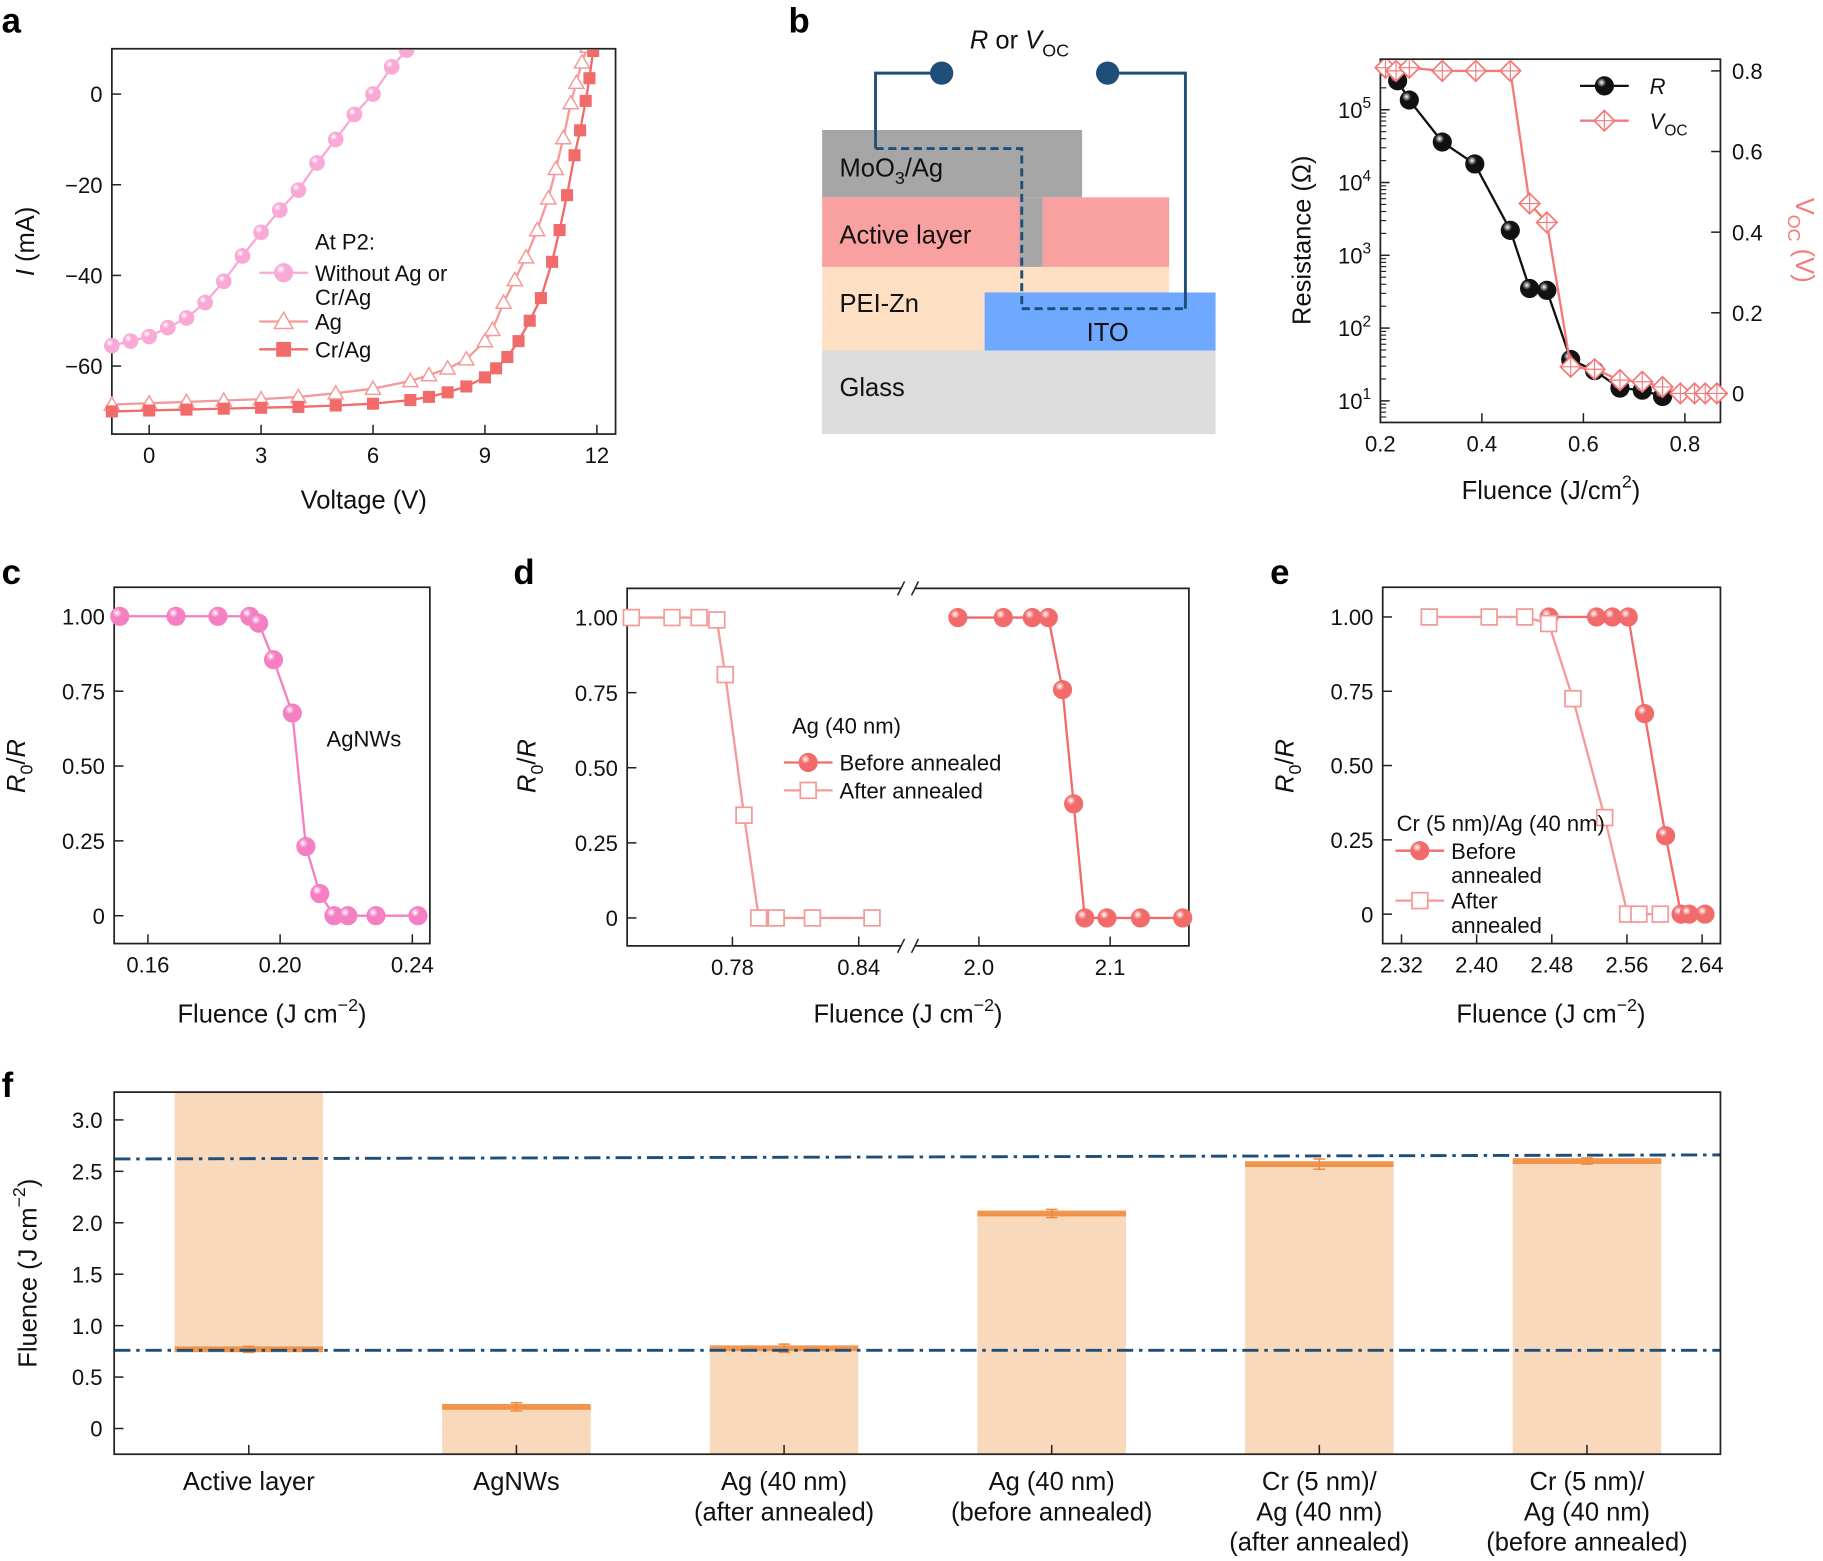 This screenshot has height=1561, width=1823. Describe the element at coordinates (328, 322) in the screenshot. I see `legend-item-ag-label: Ag` at that location.